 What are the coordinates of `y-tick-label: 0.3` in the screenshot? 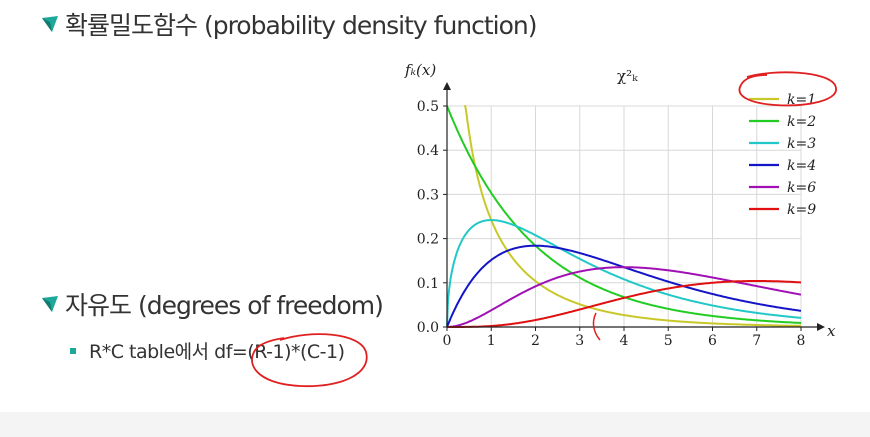 It's located at (428, 195).